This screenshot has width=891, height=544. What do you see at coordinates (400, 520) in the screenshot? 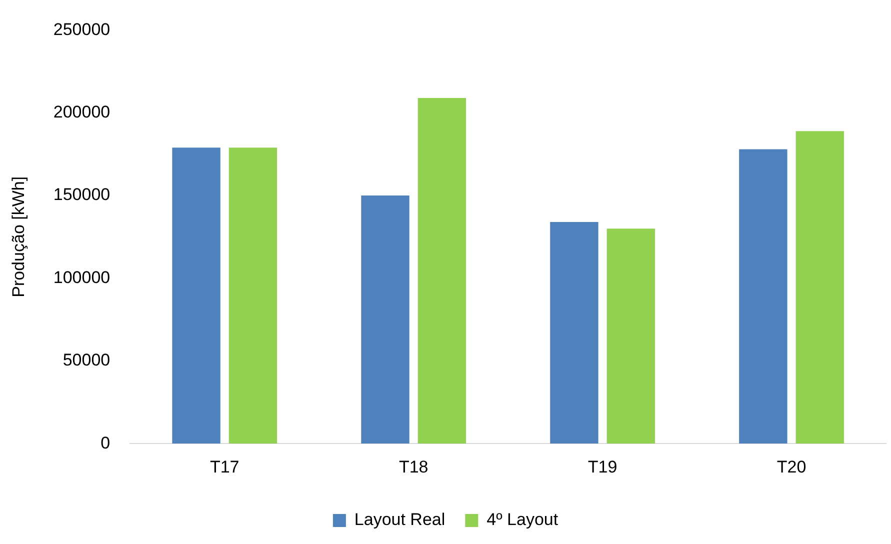
I see `legend-label: Layout Real` at bounding box center [400, 520].